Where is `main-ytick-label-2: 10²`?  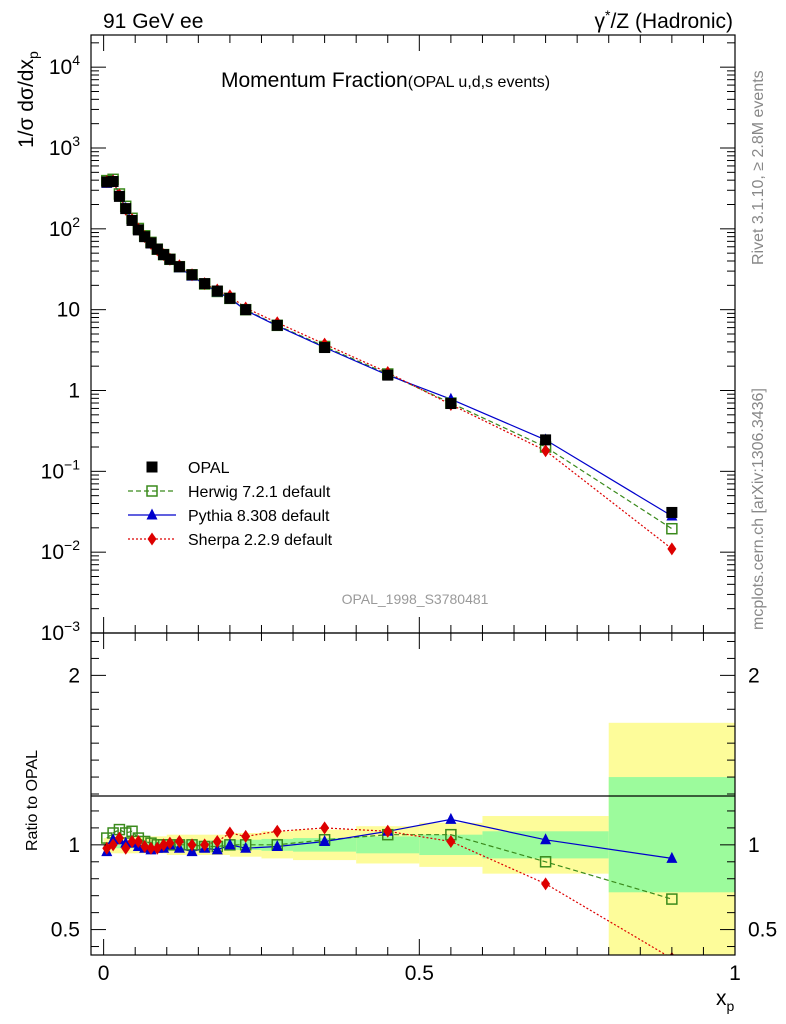 main-ytick-label-2: 10² is located at coordinates (64, 227).